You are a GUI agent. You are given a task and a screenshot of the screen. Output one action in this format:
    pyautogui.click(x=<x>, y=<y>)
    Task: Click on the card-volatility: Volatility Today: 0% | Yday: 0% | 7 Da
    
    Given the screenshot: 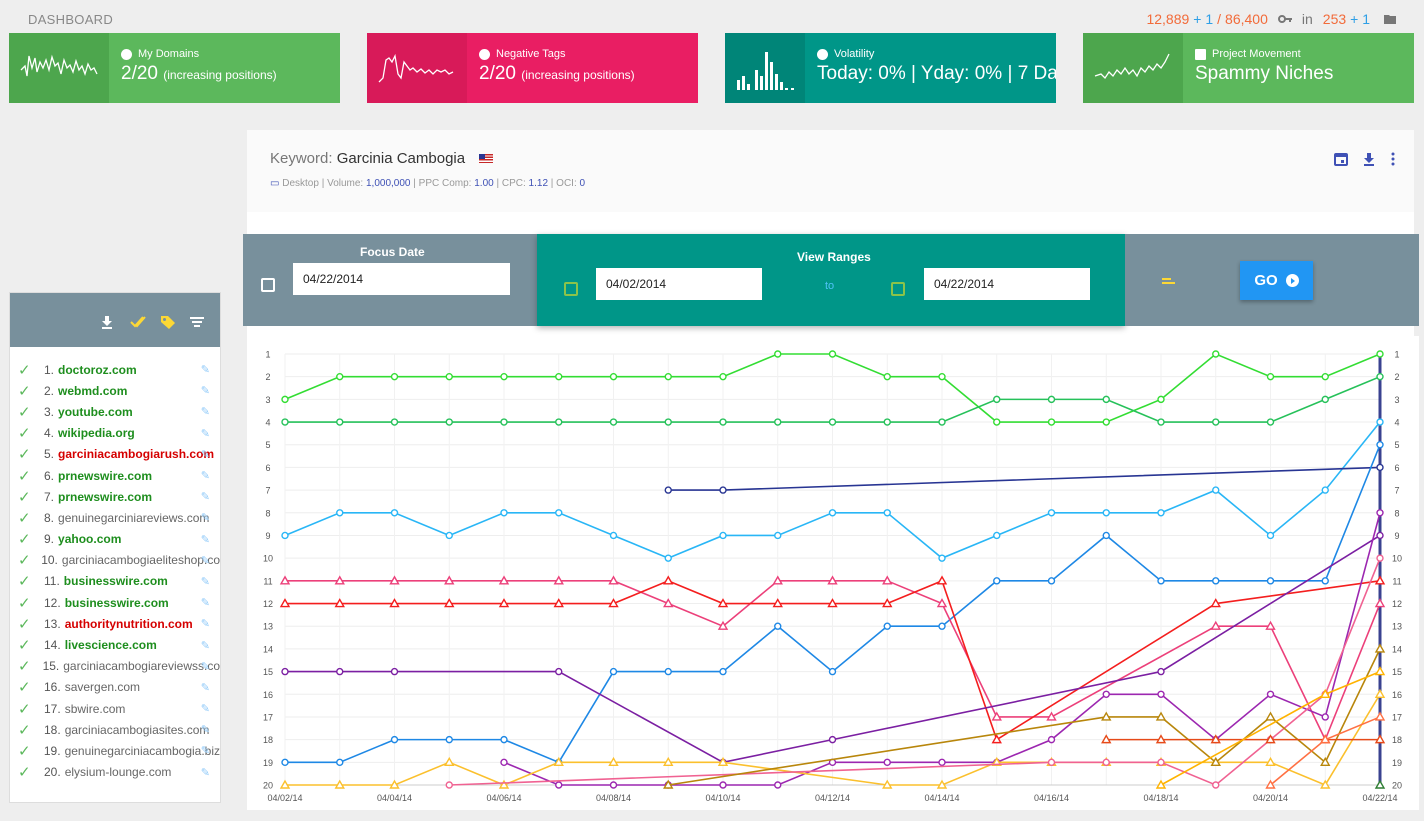 What is the action you would take?
    pyautogui.click(x=890, y=68)
    